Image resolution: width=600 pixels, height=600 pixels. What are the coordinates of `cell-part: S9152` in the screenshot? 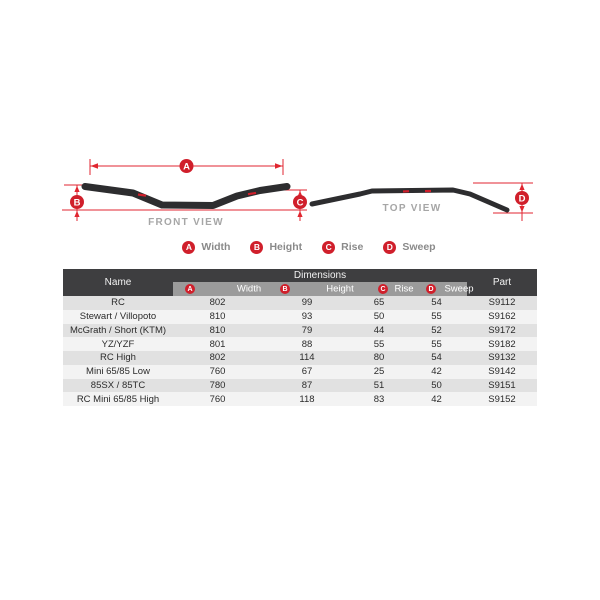 It's located at (502, 399).